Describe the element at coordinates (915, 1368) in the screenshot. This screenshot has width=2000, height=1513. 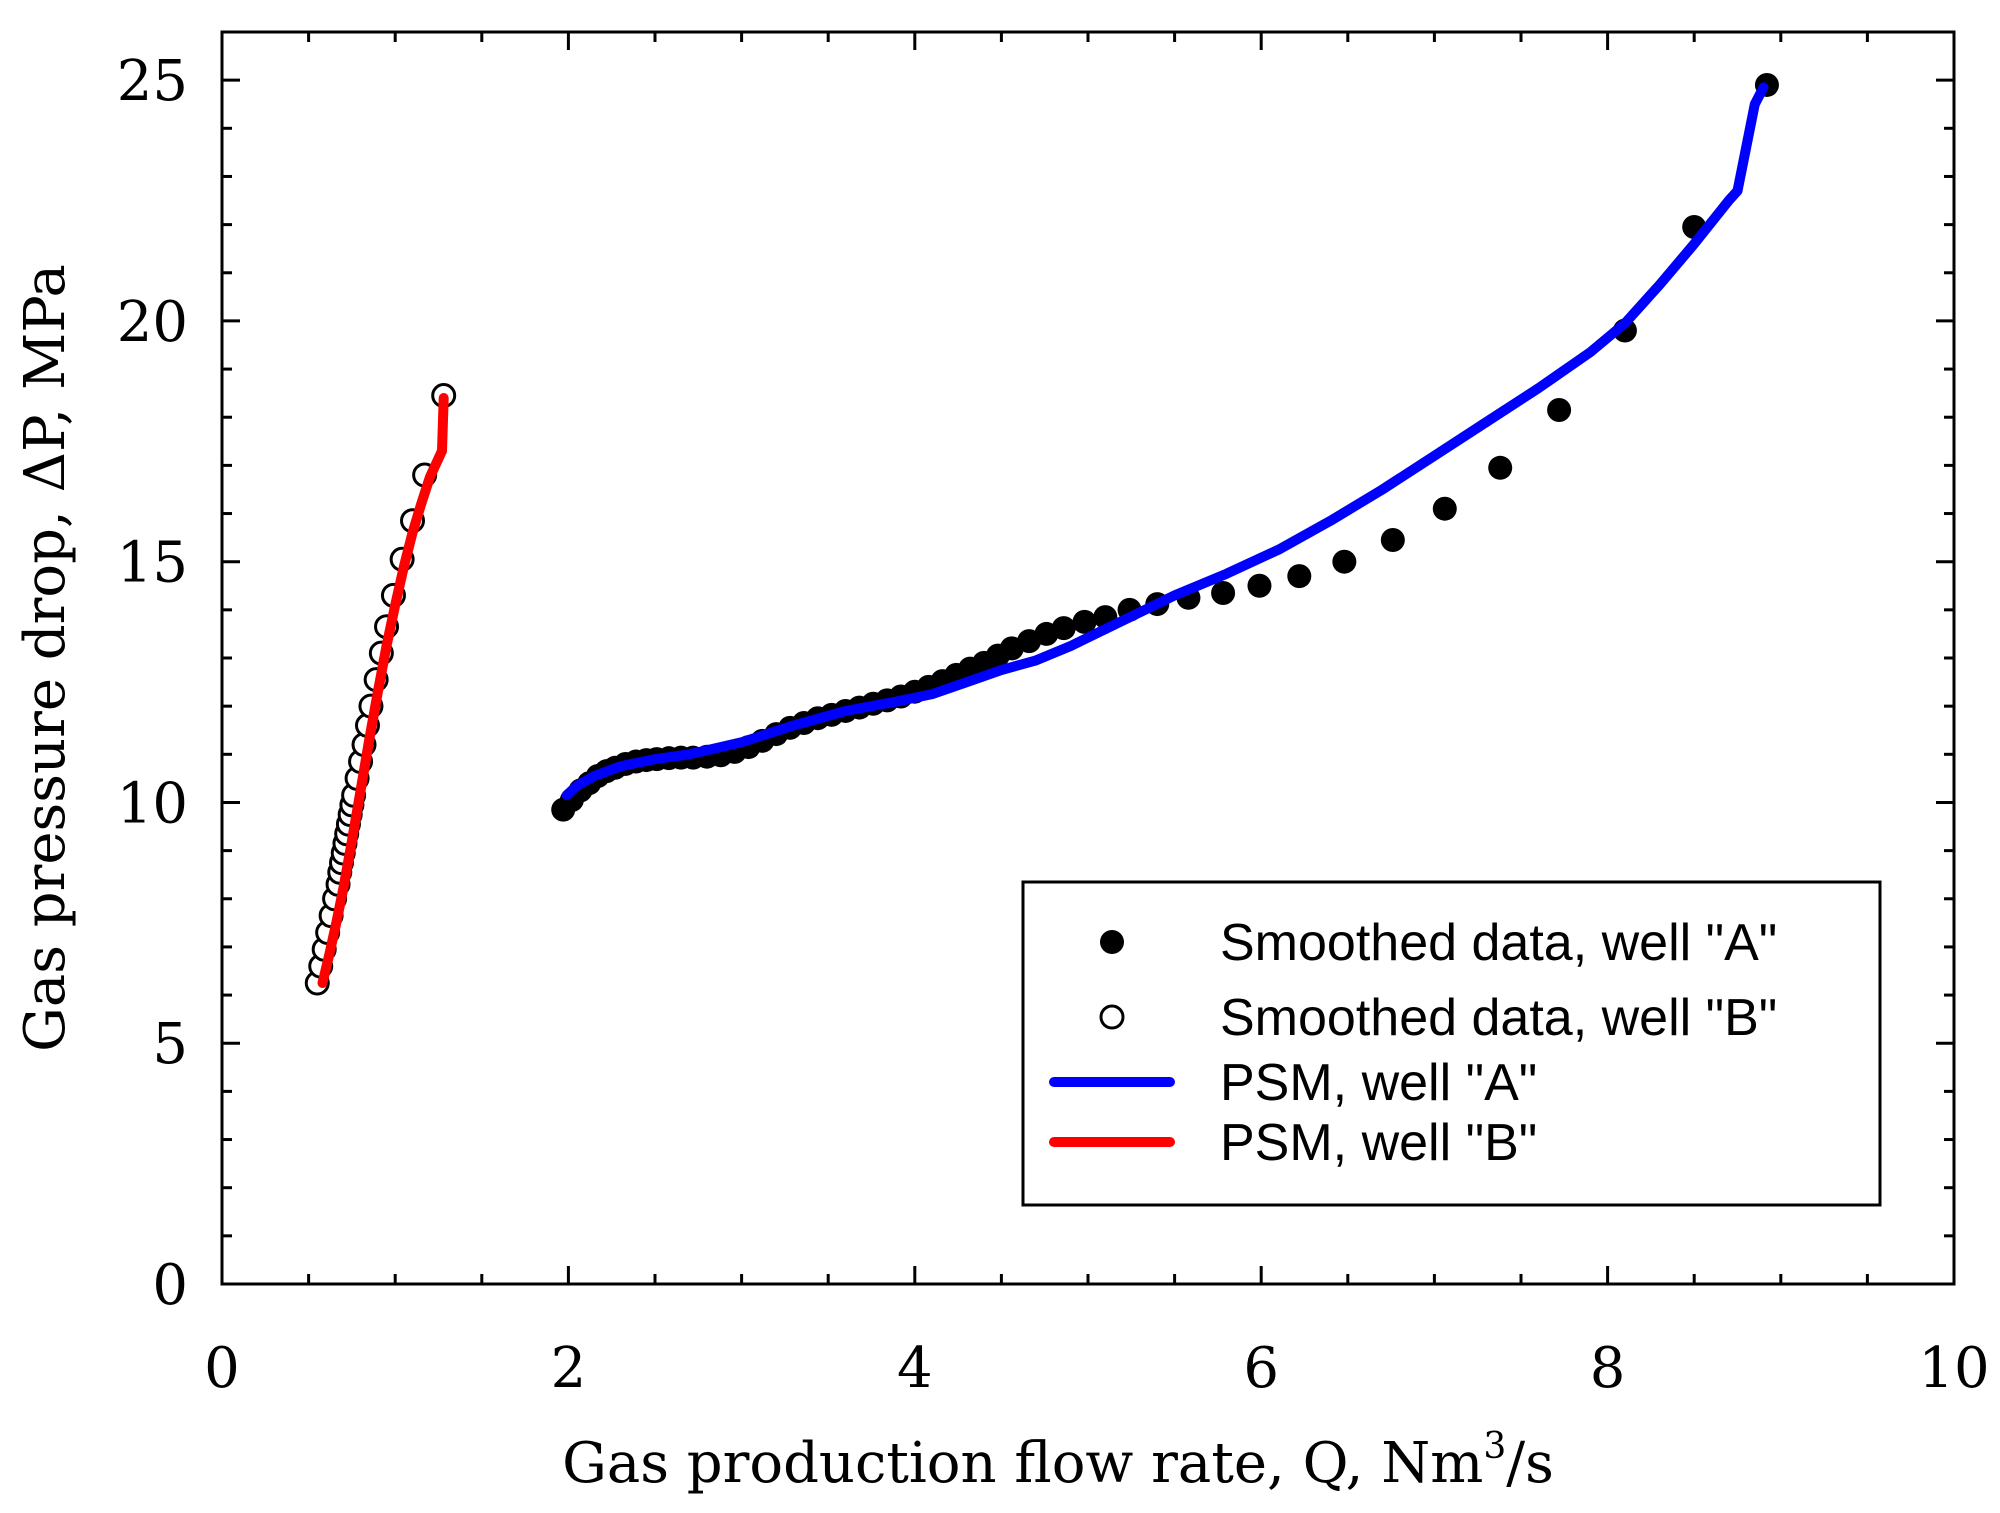
I see `x-tick-label: 4` at that location.